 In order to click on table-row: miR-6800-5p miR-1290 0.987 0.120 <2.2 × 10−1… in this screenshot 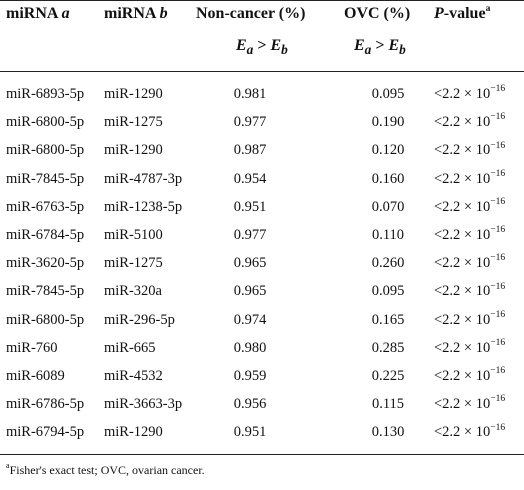, I will do `click(262, 150)`.